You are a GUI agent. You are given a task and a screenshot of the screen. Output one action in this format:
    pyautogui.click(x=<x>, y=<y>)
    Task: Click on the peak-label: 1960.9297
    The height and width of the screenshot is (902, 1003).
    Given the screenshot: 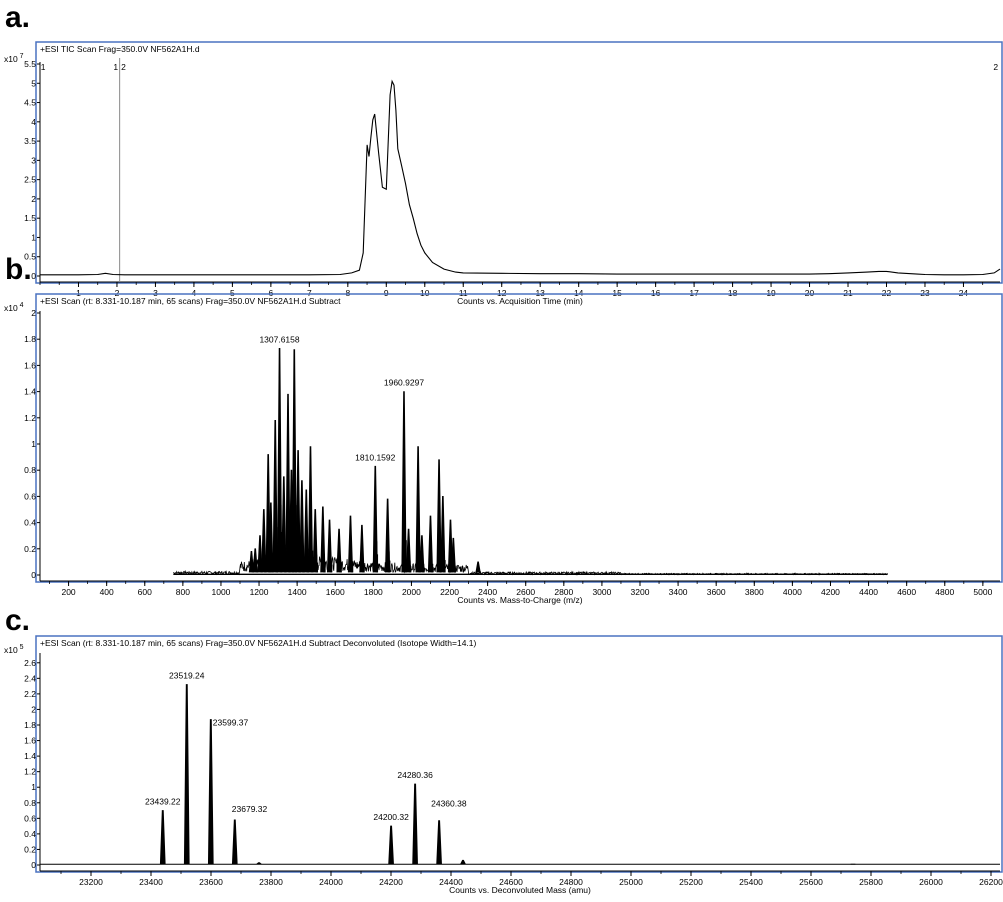 What is the action you would take?
    pyautogui.click(x=404, y=383)
    